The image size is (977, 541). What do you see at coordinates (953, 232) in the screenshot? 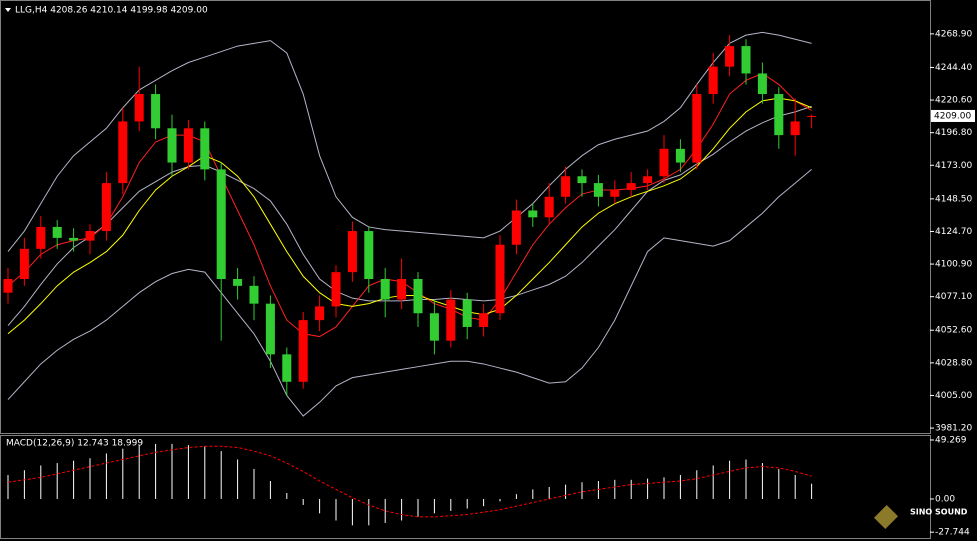
I see `y-tick-label: 4124.70` at bounding box center [953, 232].